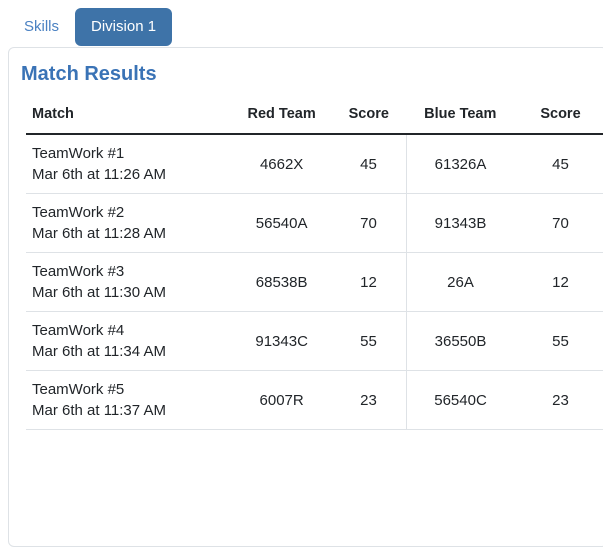 This screenshot has height=547, width=603. Describe the element at coordinates (129, 223) in the screenshot. I see `match-cell: TeamWork #2 Mar 6th at 11:28 AM` at that location.